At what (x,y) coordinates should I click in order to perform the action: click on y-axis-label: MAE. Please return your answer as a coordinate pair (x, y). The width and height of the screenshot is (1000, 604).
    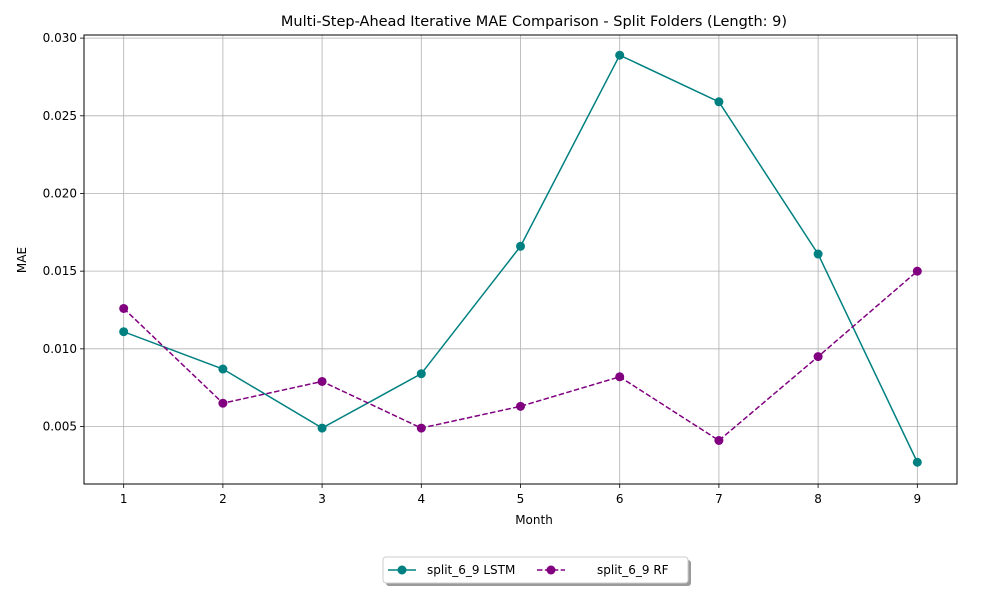
    Looking at the image, I should click on (22, 260).